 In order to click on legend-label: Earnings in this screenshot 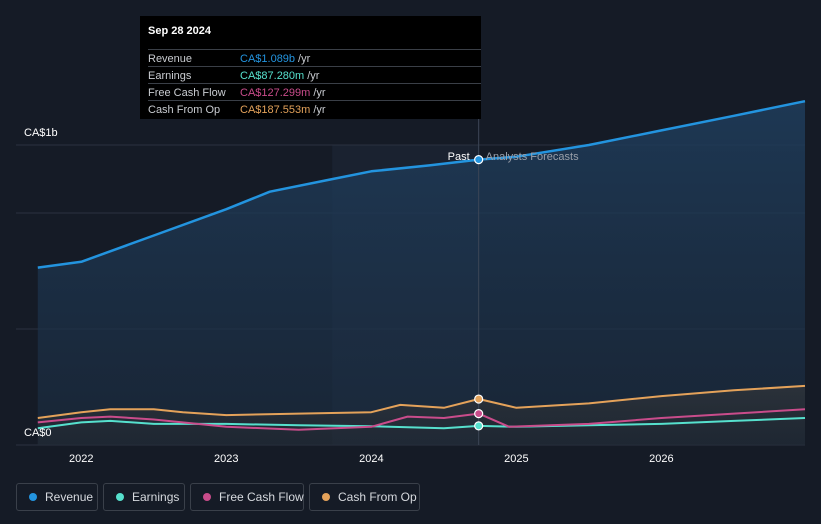, I will do `click(156, 497)`.